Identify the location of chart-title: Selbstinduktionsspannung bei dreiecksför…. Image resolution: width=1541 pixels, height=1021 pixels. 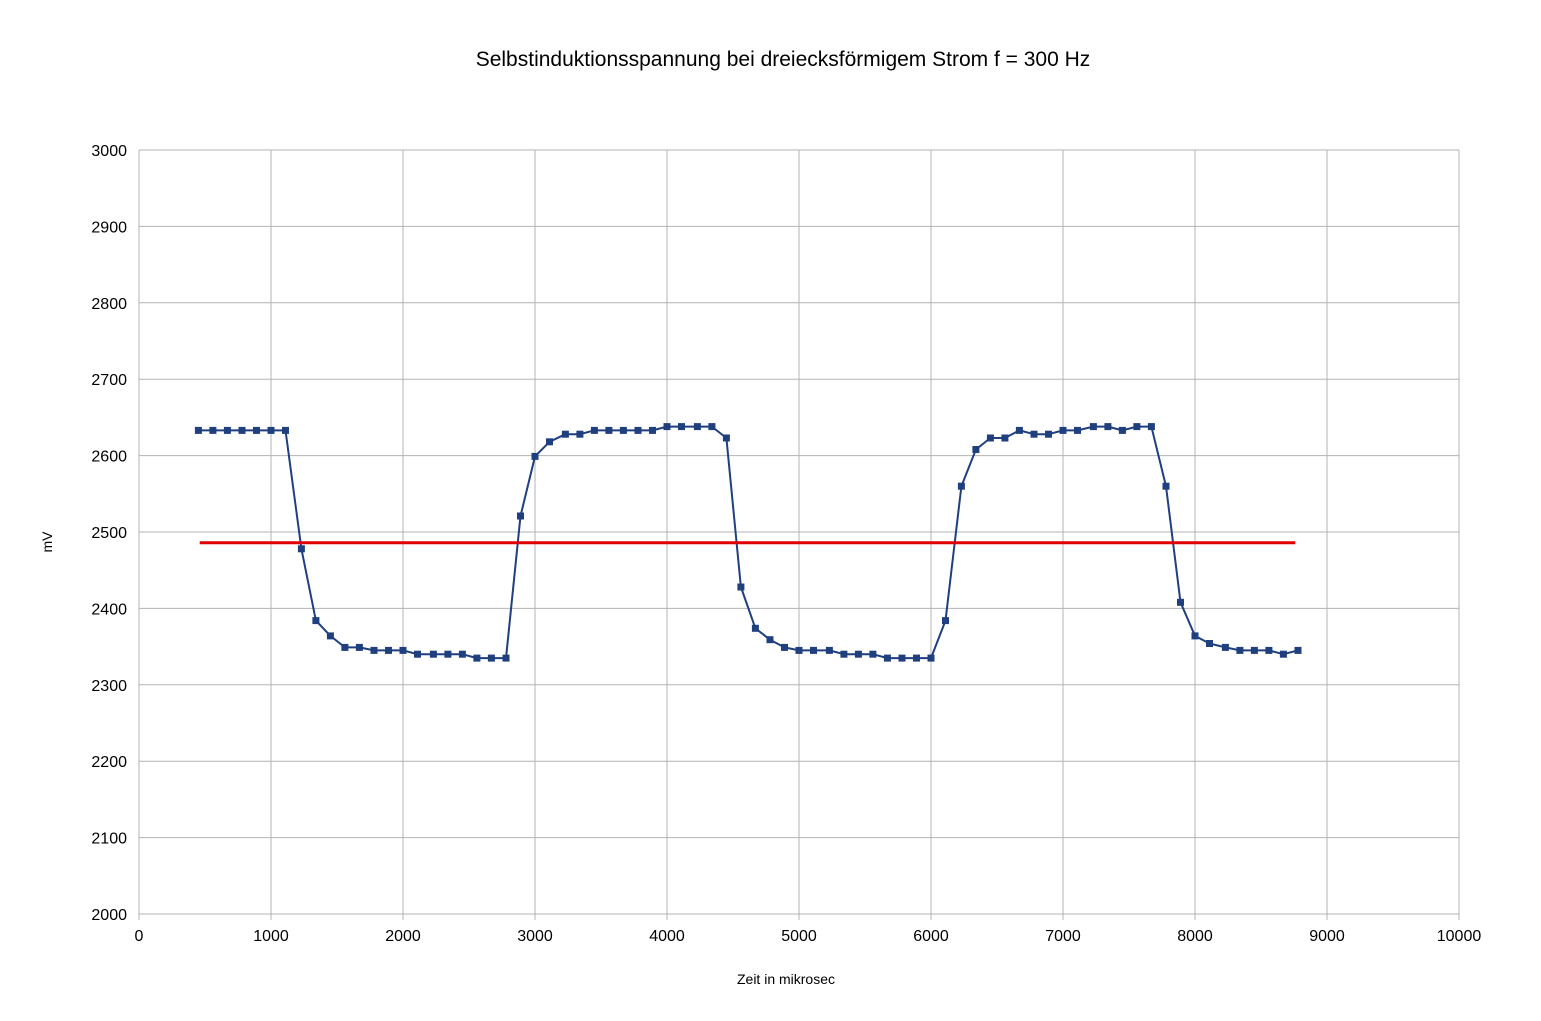
(783, 59).